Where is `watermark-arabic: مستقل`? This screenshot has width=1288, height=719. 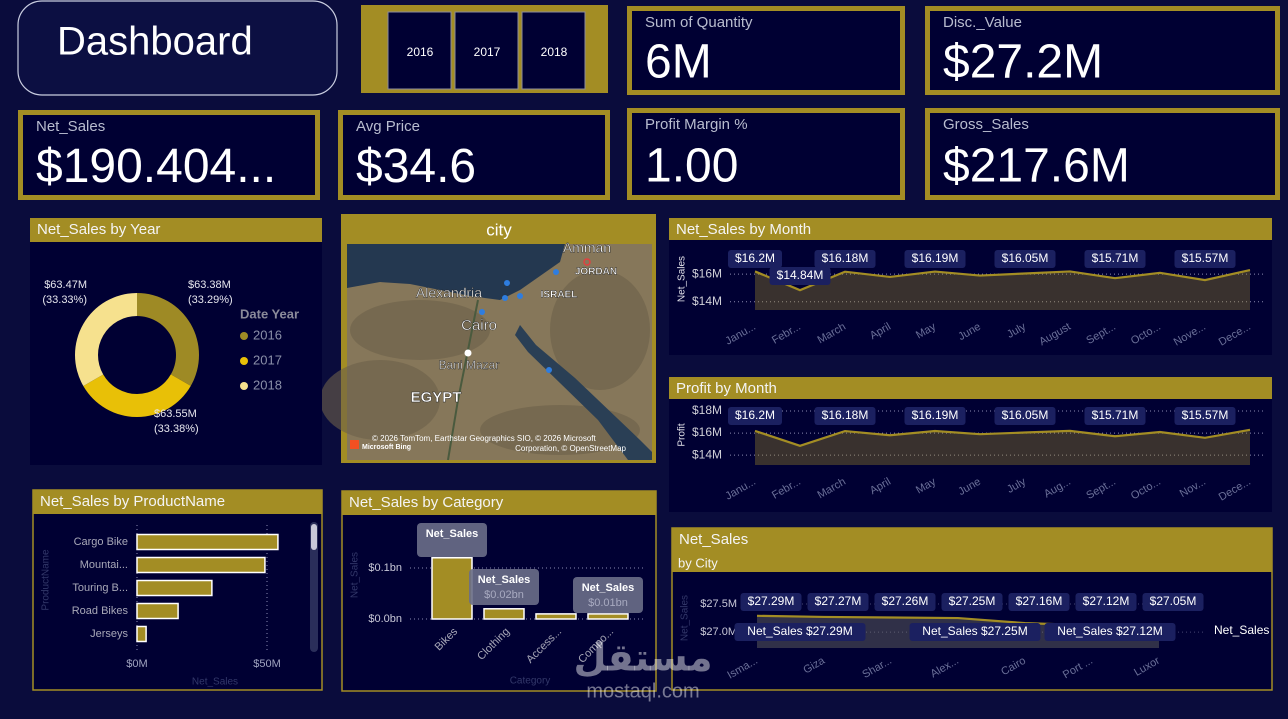 watermark-arabic: مستقل is located at coordinates (643, 658).